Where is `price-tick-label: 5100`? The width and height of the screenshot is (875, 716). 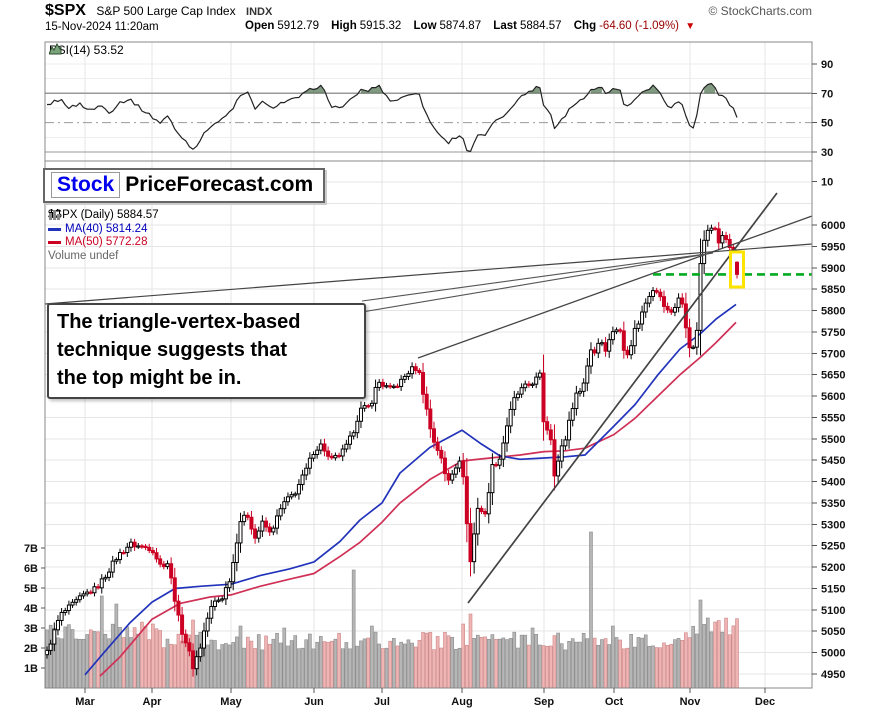
price-tick-label: 5100 is located at coordinates (833, 611).